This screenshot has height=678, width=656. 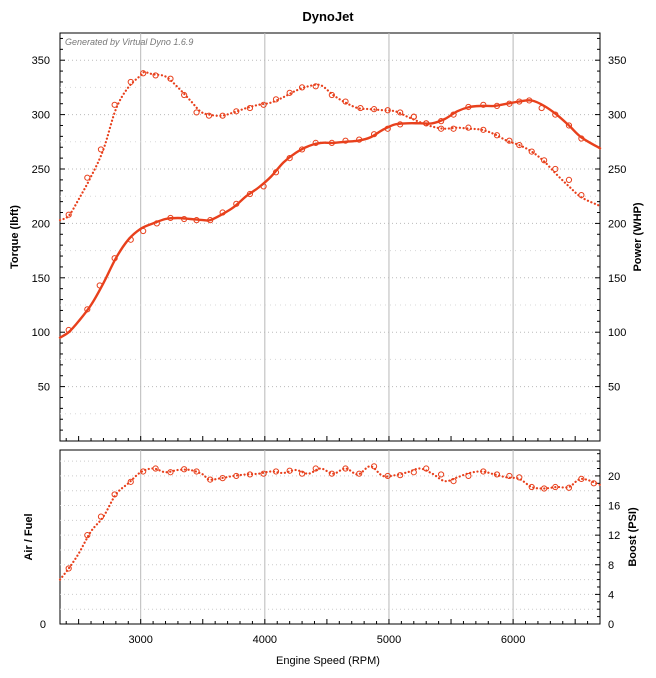 I want to click on y-axis-label-boost: Boost (PSI), so click(x=633, y=537).